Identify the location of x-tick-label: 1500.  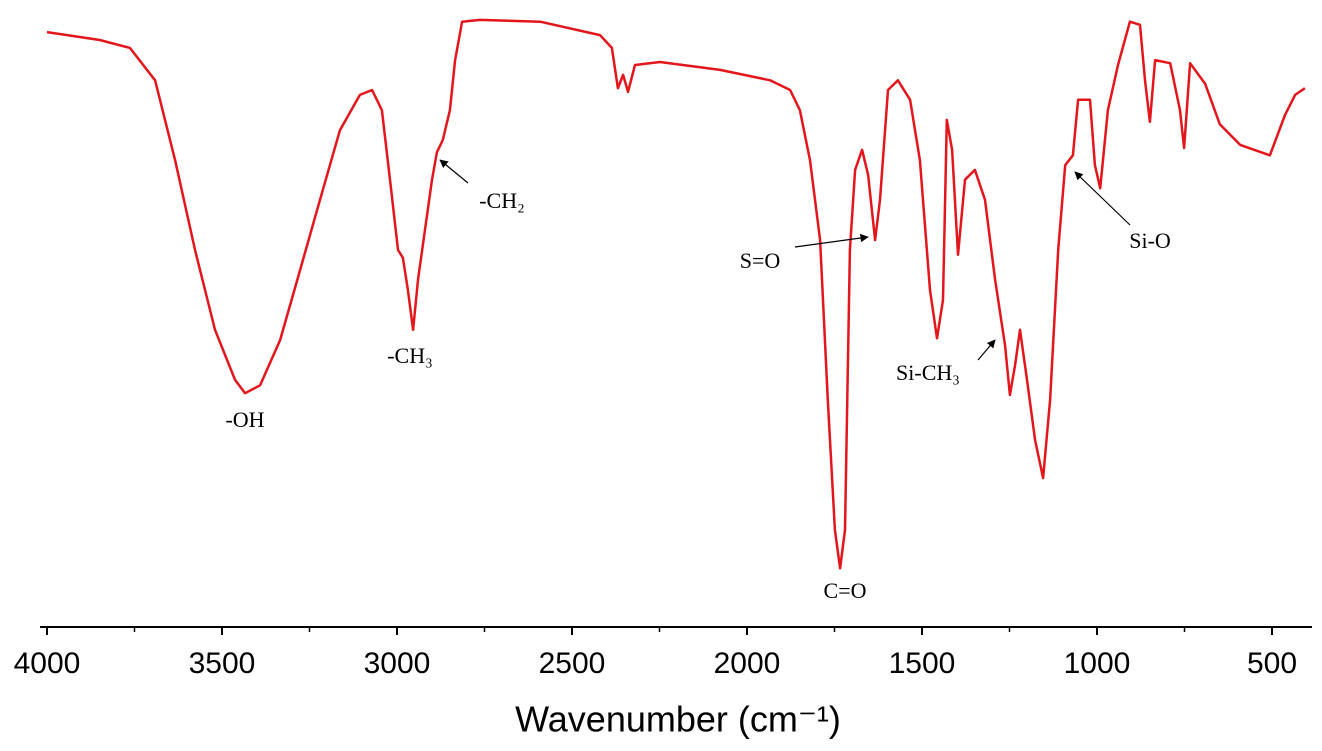
(922, 663).